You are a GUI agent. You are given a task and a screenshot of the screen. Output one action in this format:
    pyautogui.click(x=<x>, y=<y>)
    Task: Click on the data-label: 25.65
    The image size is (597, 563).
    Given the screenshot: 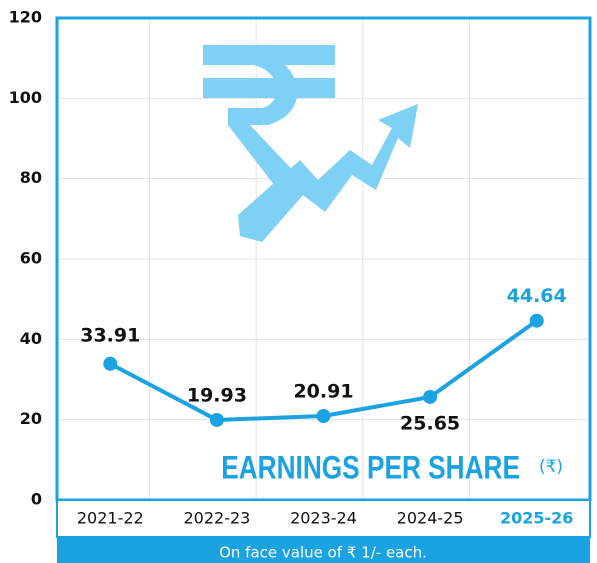 What is the action you would take?
    pyautogui.click(x=430, y=423)
    